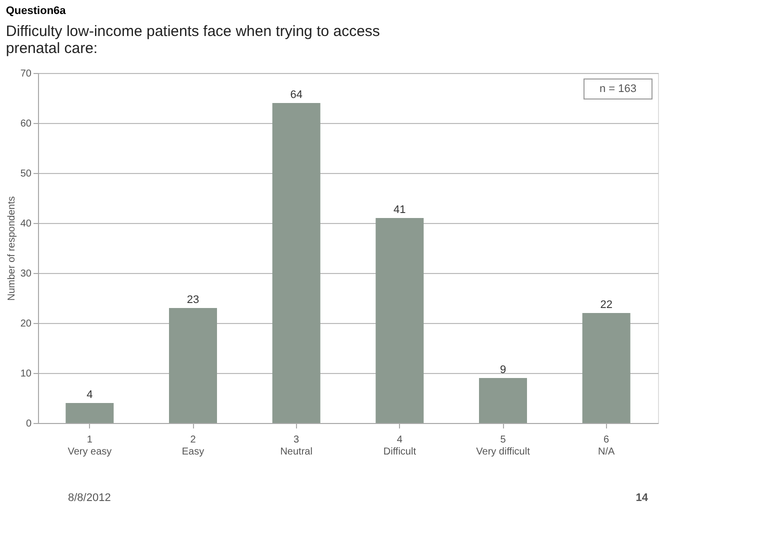 The width and height of the screenshot is (757, 560). I want to click on annotation: n = 163, so click(618, 89).